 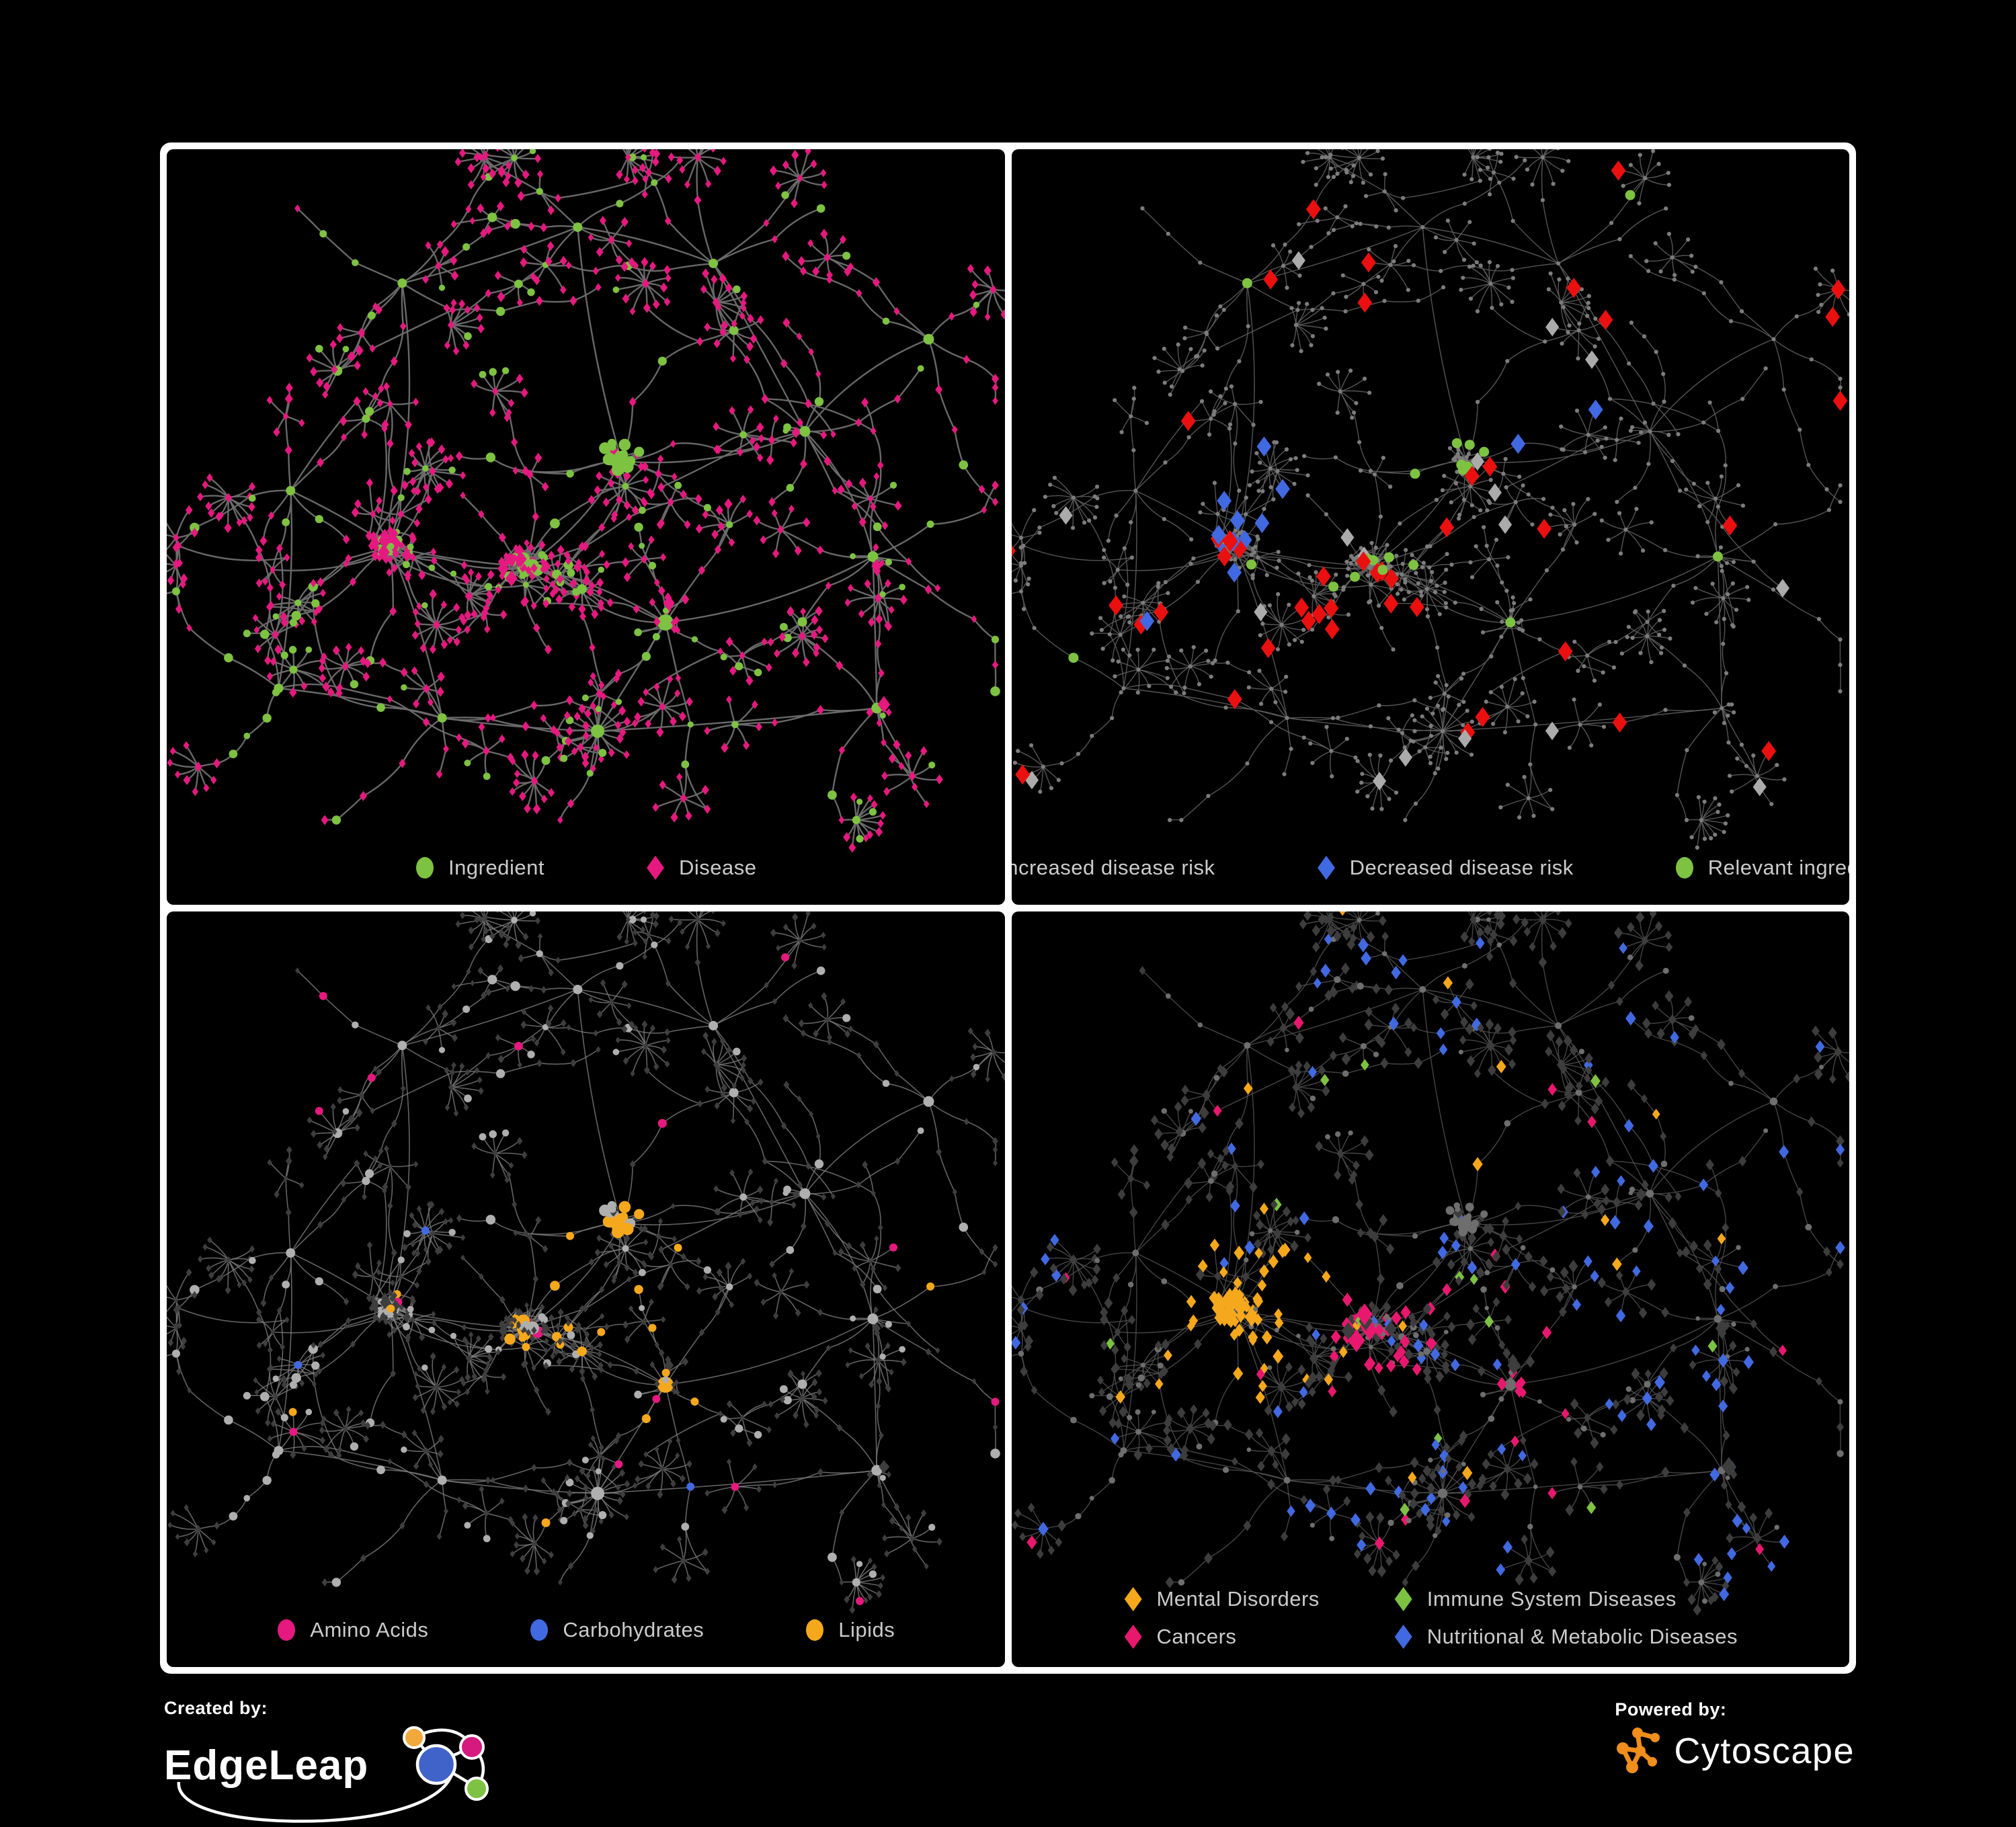 What do you see at coordinates (266, 1765) in the screenshot?
I see `edgeleap-brand-text: EdgeLeap` at bounding box center [266, 1765].